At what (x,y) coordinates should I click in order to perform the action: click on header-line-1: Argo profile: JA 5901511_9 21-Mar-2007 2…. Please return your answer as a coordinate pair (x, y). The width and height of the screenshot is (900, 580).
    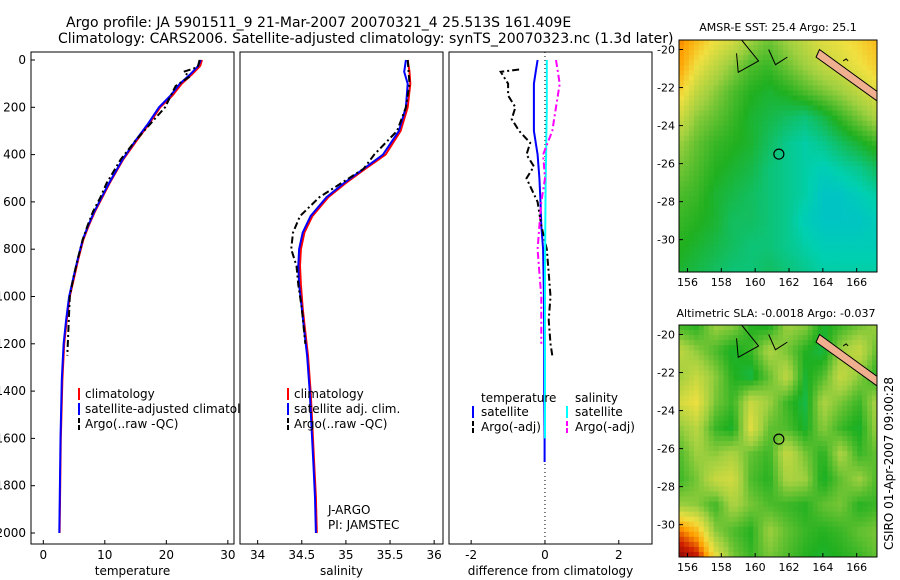
    Looking at the image, I should click on (318, 23).